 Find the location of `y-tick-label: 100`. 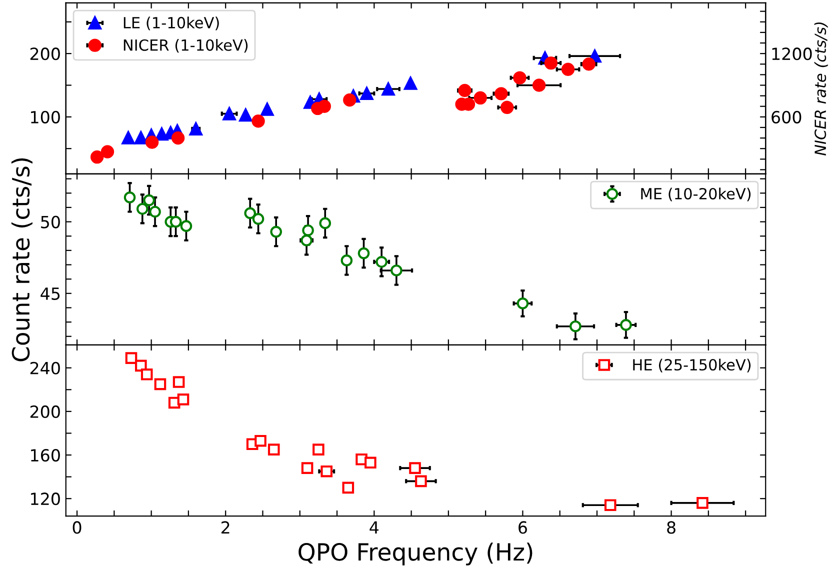

y-tick-label: 100 is located at coordinates (45, 117).